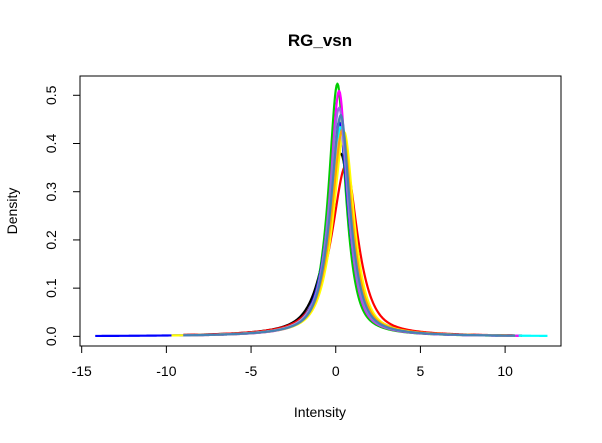 This screenshot has height=443, width=602. What do you see at coordinates (505, 371) in the screenshot?
I see `x-tick-label: 10` at bounding box center [505, 371].